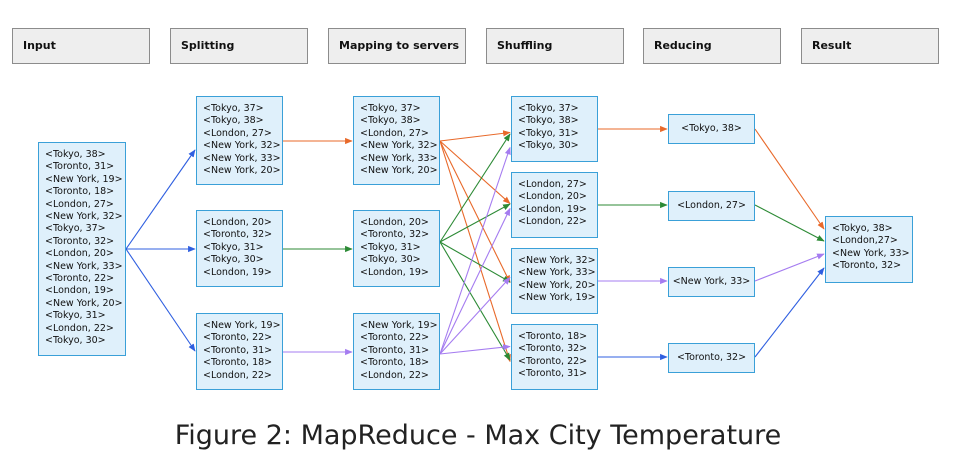 The height and width of the screenshot is (475, 956). I want to click on split-line: <London, 20>, so click(237, 222).